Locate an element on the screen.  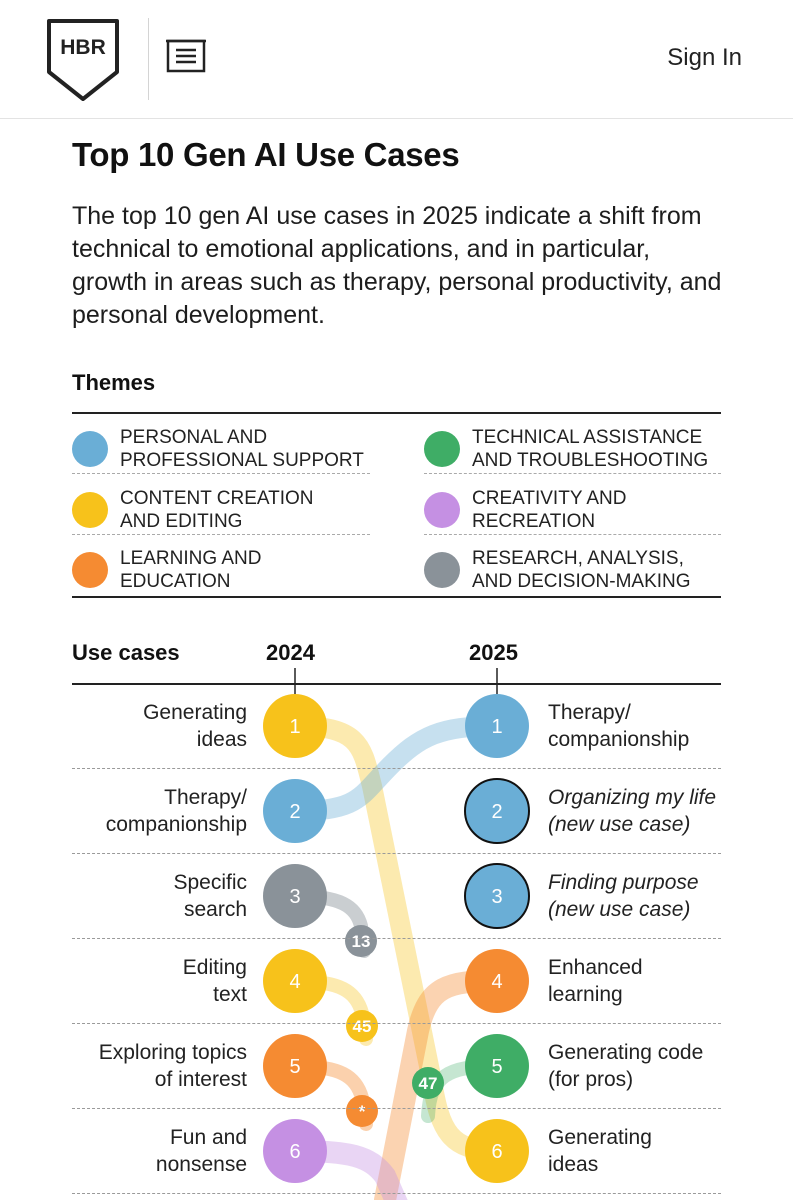
page-title: Top 10 Gen AI Use Cases is located at coordinates (266, 154).